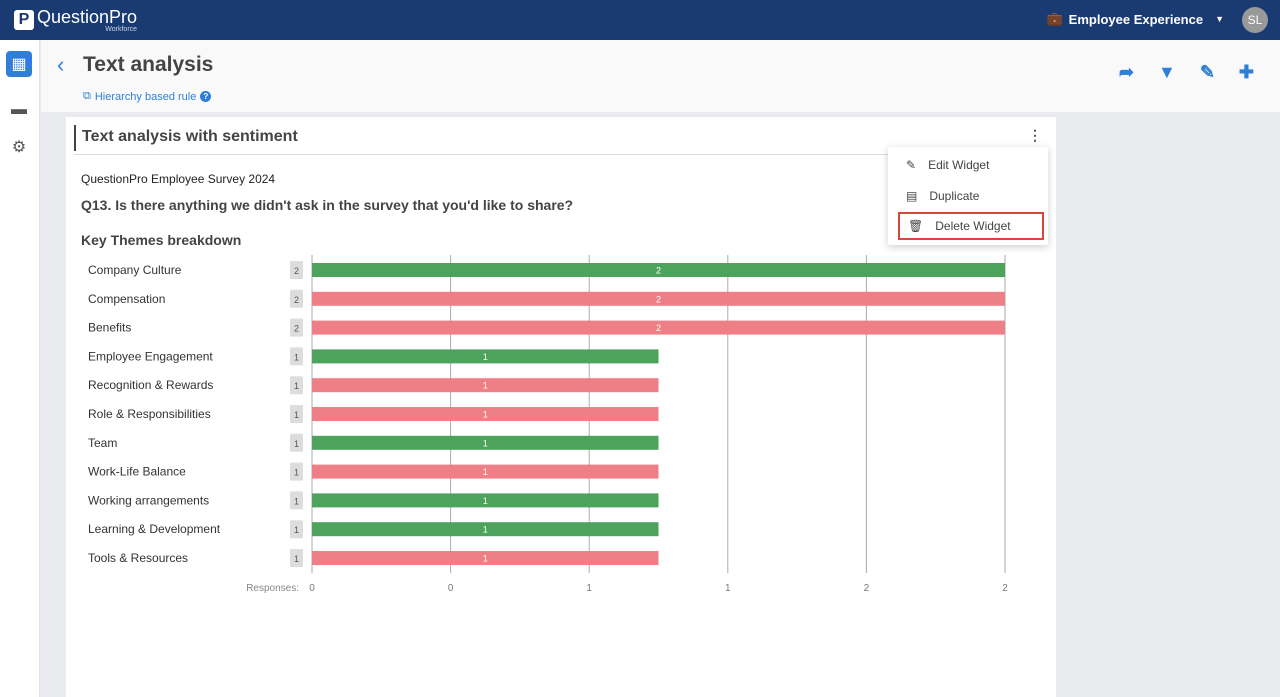 Image resolution: width=1280 pixels, height=697 pixels. I want to click on menu-item-delete-widget: 🗑 Delete Widget, so click(971, 226).